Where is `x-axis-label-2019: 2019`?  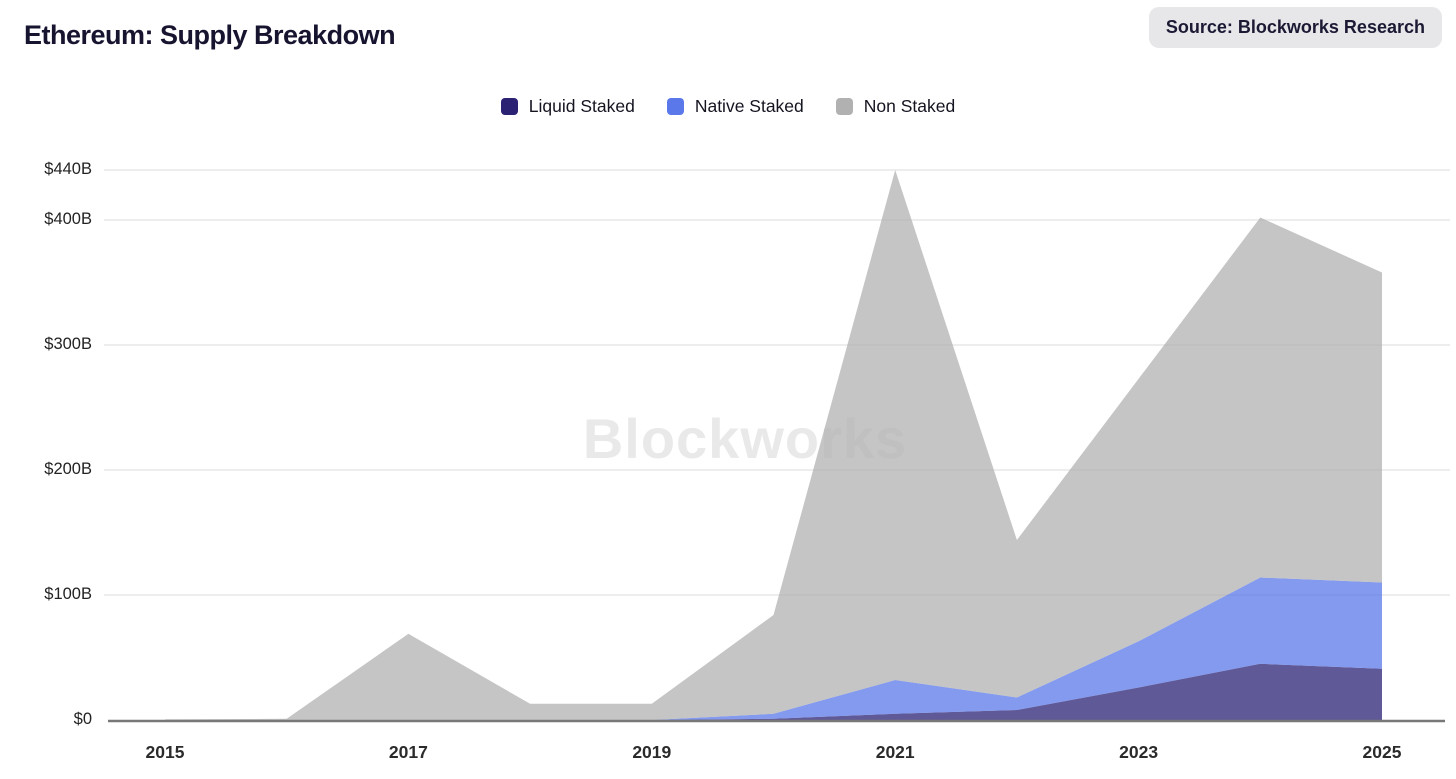
x-axis-label-2019: 2019 is located at coordinates (652, 752).